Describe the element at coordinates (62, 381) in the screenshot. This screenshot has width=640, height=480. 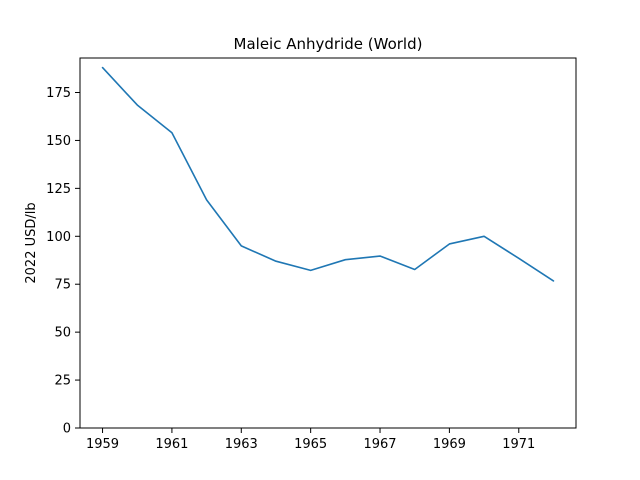
I see `y-tick-label: 25` at that location.